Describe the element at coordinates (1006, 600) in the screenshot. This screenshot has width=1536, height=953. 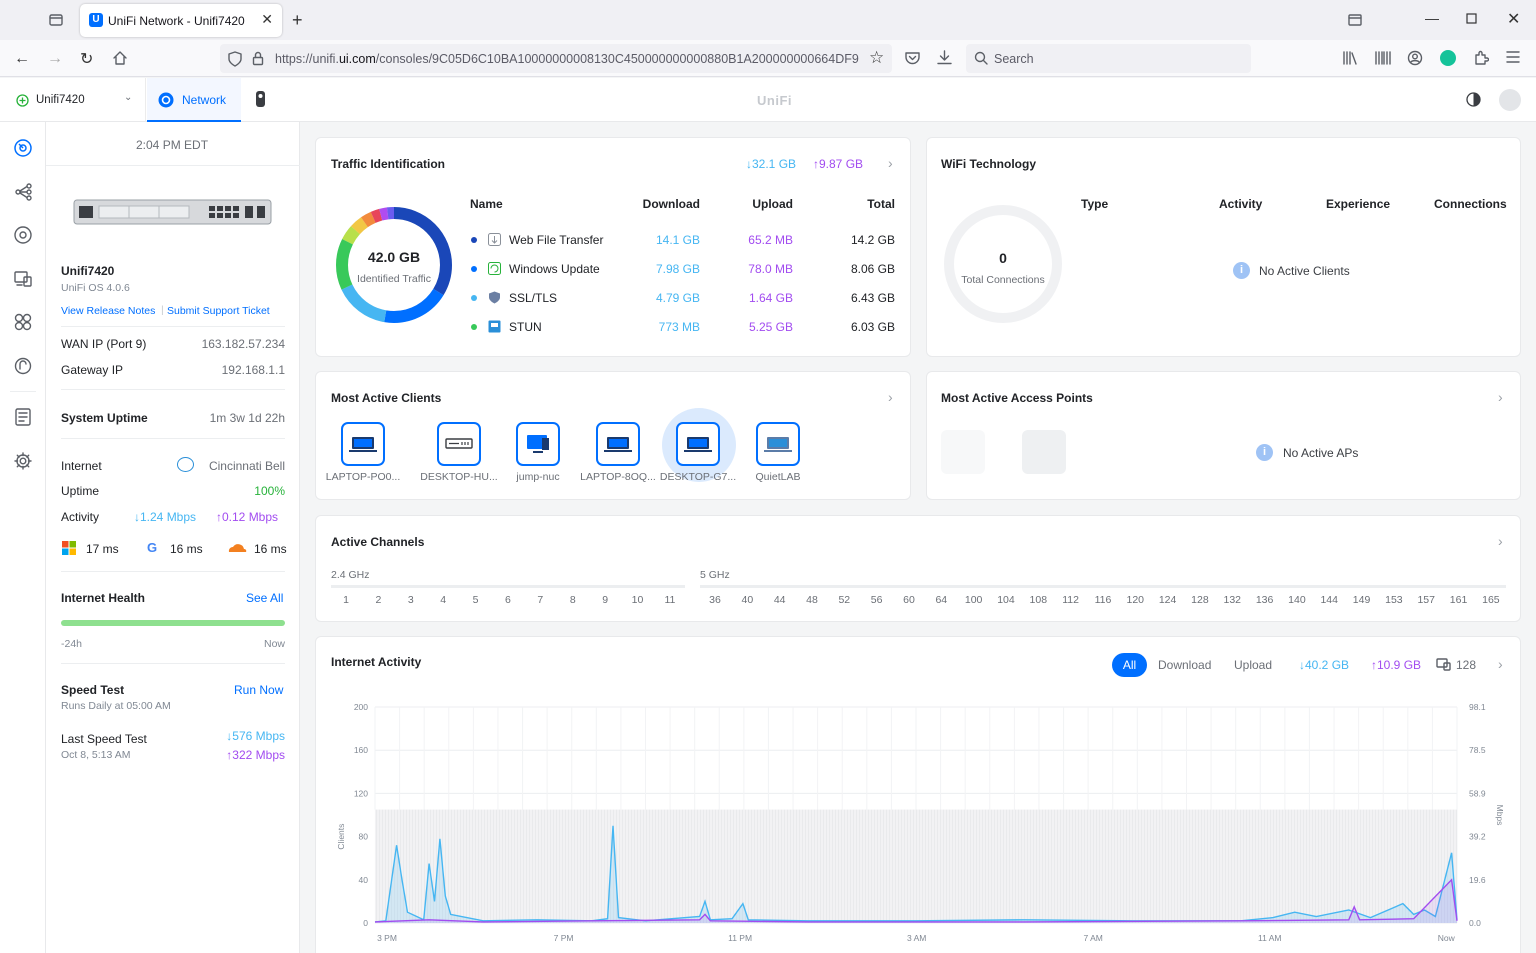
I see `channel-number: 104` at that location.